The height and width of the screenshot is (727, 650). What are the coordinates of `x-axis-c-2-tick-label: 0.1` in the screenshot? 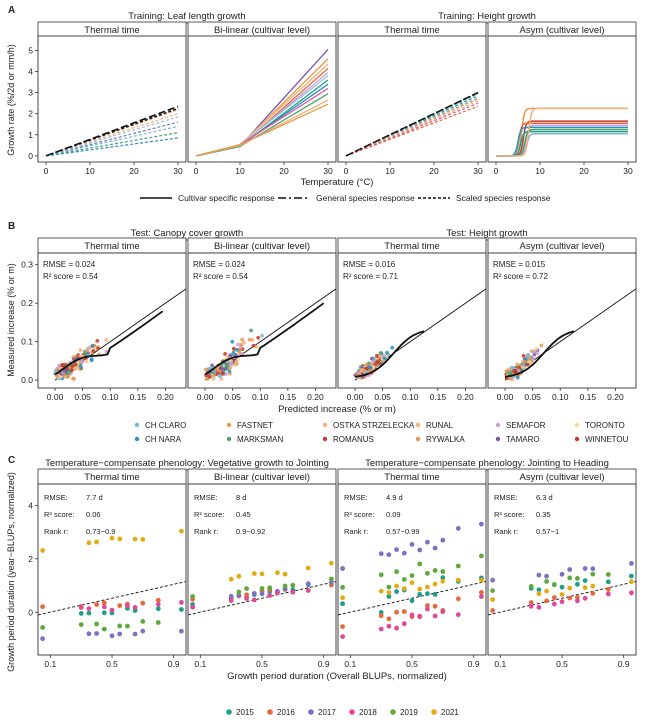 It's located at (350, 664).